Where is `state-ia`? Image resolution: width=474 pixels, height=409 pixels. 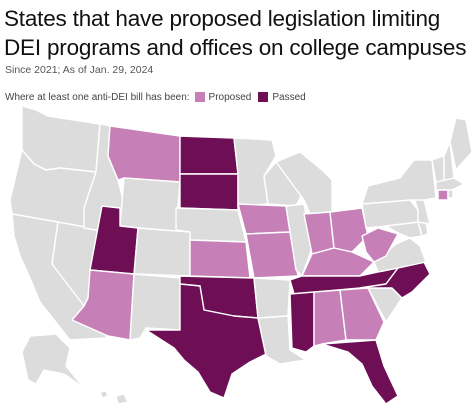
state-ia is located at coordinates (264, 219).